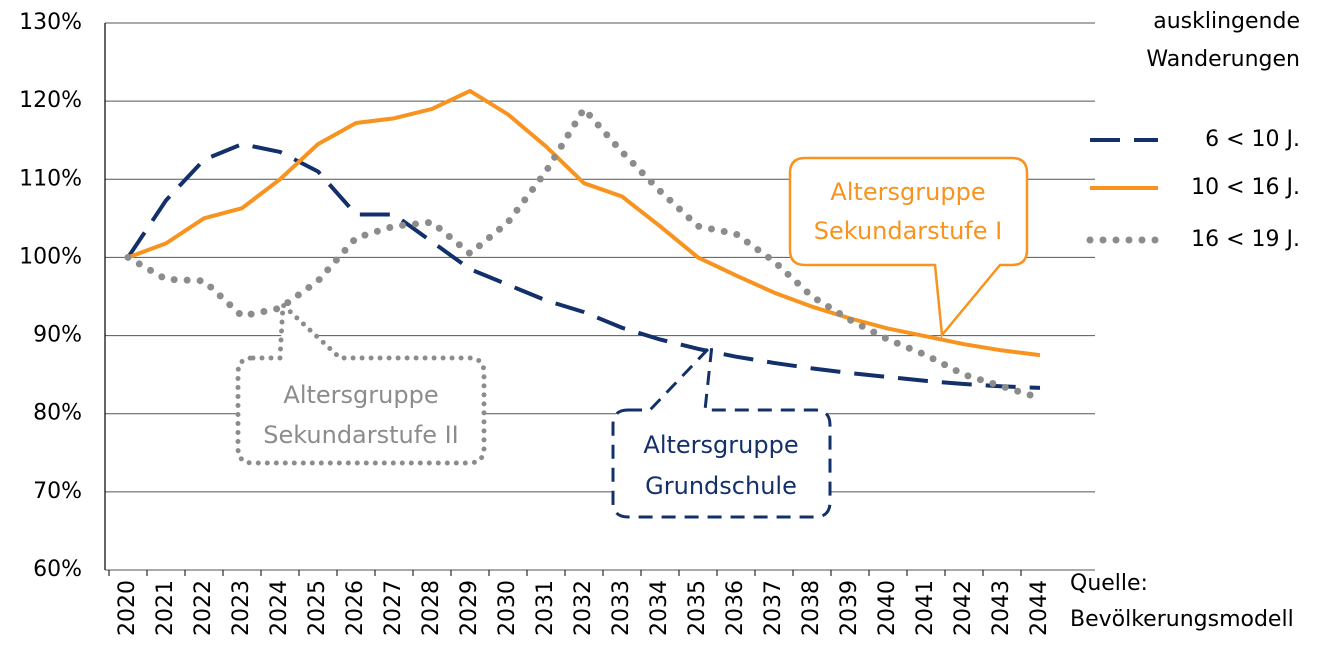  I want to click on y-tick-label: 130%, so click(50, 22).